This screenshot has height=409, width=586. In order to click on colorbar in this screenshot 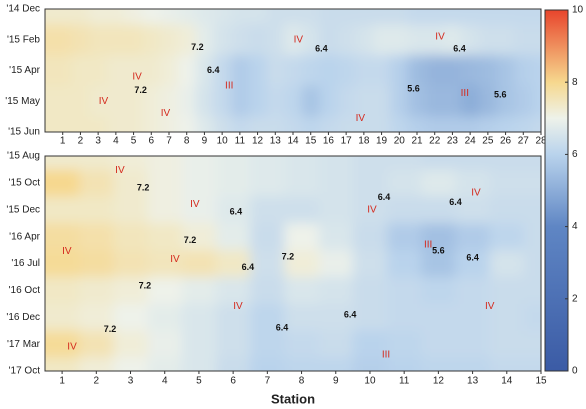, I will do `click(556, 190)`.